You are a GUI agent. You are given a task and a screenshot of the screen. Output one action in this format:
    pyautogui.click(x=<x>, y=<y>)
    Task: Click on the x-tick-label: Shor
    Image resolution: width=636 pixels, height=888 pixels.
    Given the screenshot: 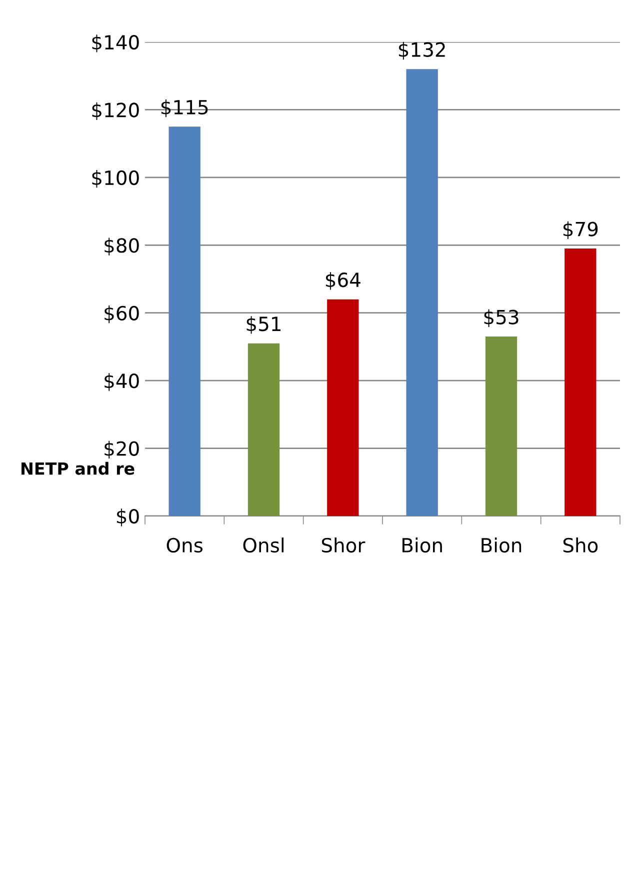 What is the action you would take?
    pyautogui.click(x=344, y=545)
    